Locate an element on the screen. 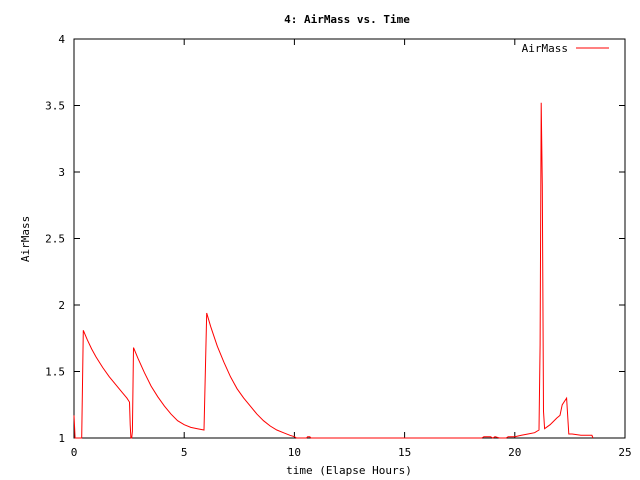 Image resolution: width=640 pixels, height=480 pixels. y-tick-label: 1 is located at coordinates (61, 438).